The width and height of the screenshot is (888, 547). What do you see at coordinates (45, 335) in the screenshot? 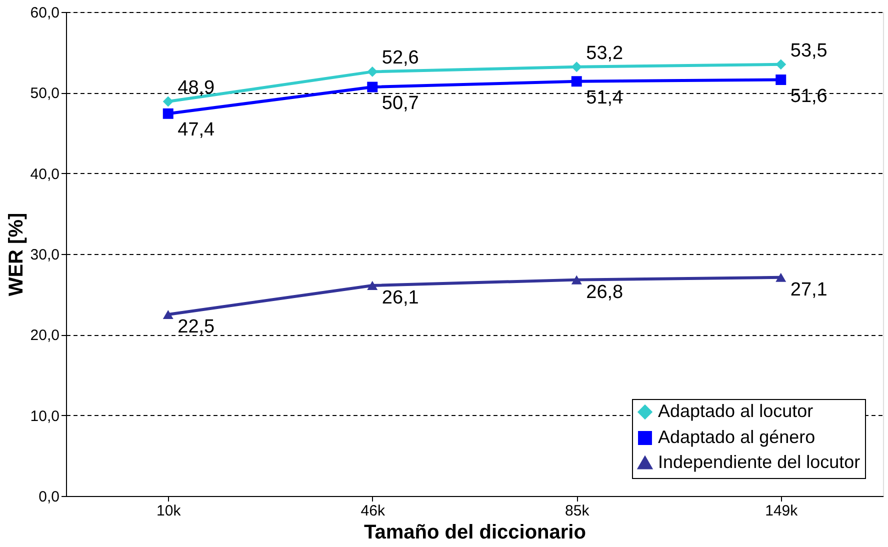
I see `y-tick-label: 20,0` at bounding box center [45, 335].